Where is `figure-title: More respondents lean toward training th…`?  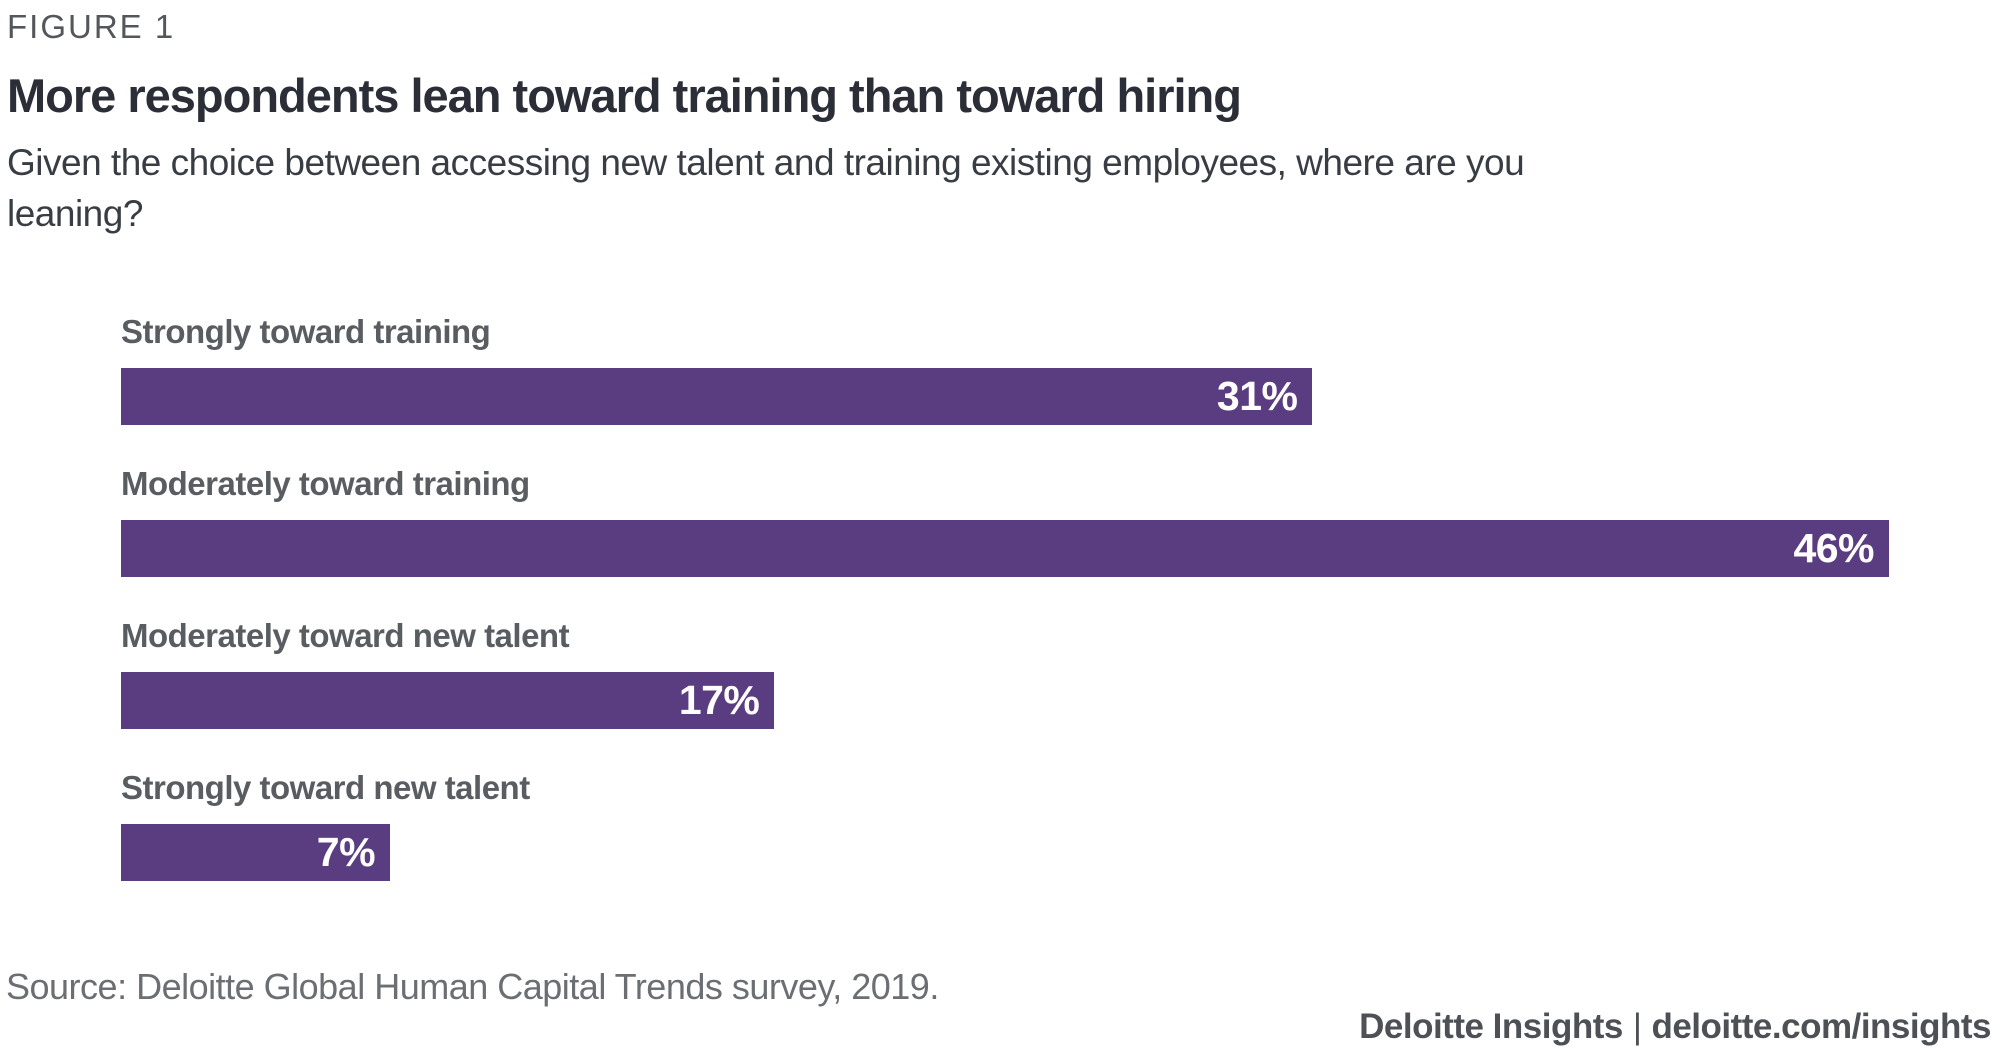
figure-title: More respondents lean toward training th… is located at coordinates (624, 95).